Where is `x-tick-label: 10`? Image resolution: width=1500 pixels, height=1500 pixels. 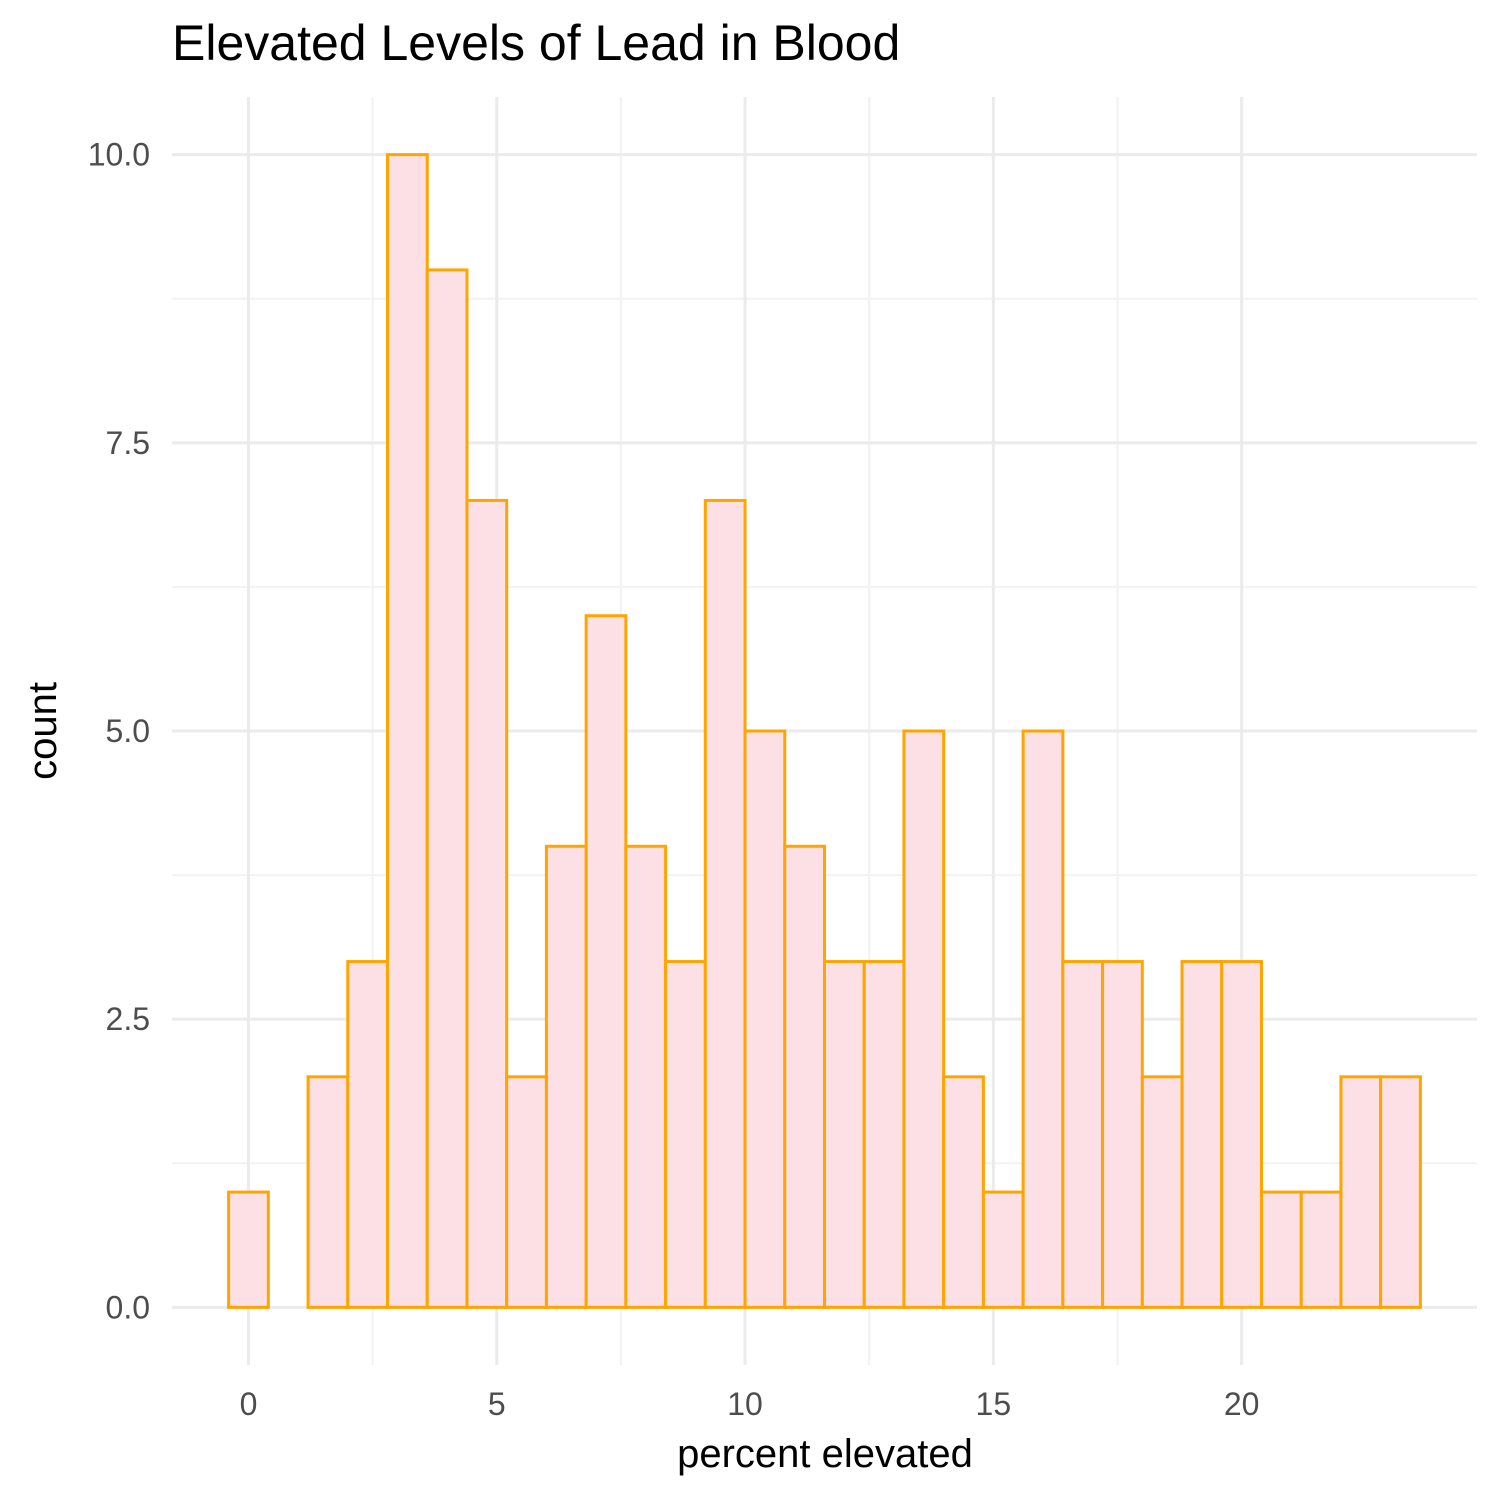 x-tick-label: 10 is located at coordinates (745, 1404).